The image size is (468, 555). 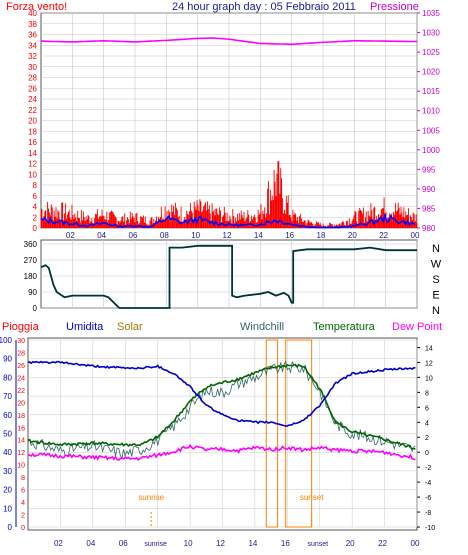 What do you see at coordinates (431, 91) in the screenshot?
I see `pressure-ytick-right: 1015` at bounding box center [431, 91].